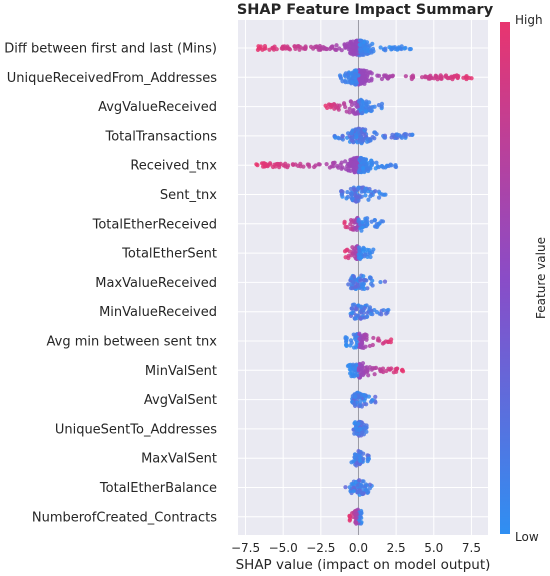 The height and width of the screenshot is (576, 550). What do you see at coordinates (283, 548) in the screenshot?
I see `x-tick-label: −5.0` at bounding box center [283, 548].